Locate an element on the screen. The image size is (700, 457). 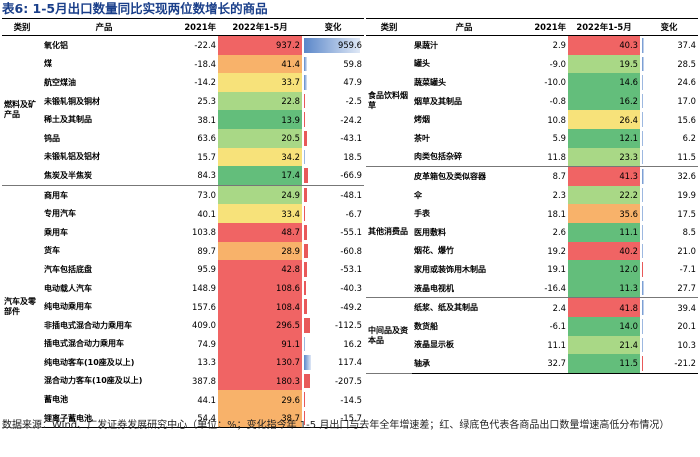
value-2022-cell: 20.5 is located at coordinates (260, 138).